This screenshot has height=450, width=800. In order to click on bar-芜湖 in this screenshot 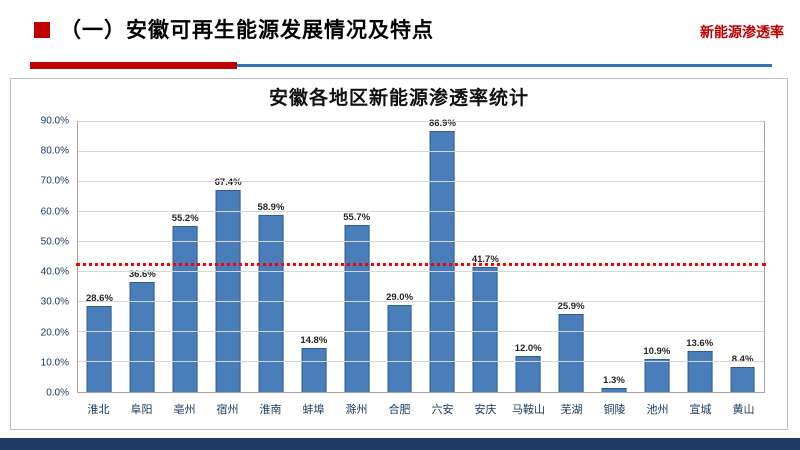, I will do `click(571, 353)`.